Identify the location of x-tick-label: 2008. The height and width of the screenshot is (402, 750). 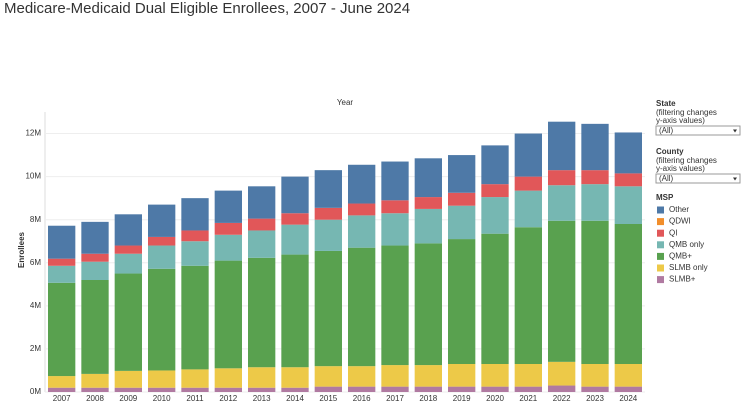
(95, 398).